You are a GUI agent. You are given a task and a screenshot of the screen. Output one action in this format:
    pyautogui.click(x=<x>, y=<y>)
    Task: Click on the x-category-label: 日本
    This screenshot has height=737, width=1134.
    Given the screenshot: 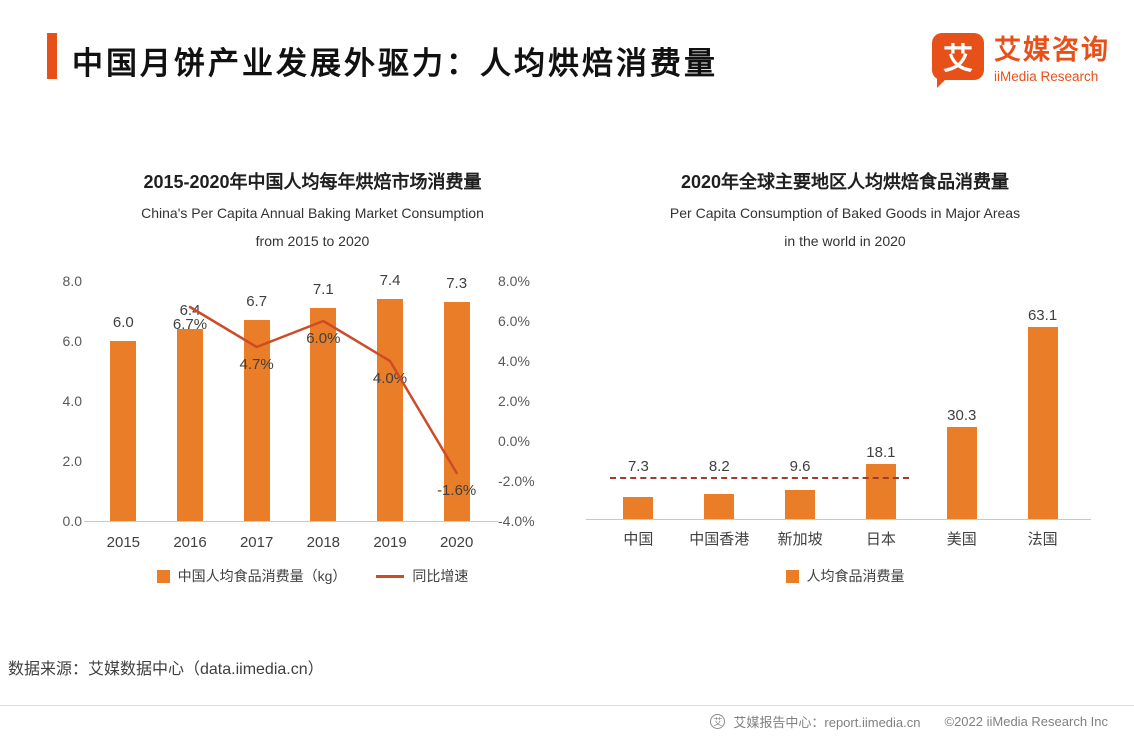 What is the action you would take?
    pyautogui.click(x=880, y=539)
    